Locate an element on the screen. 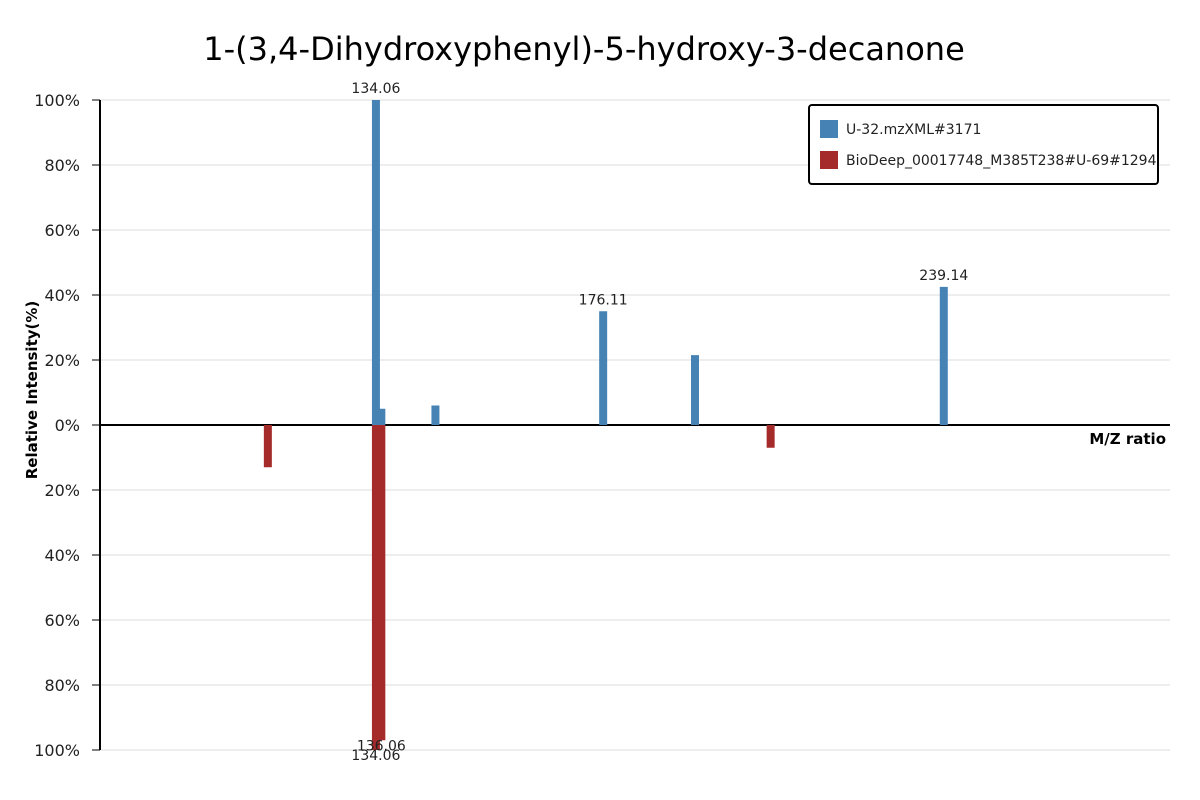  legend-label-series-1: U-32.mzXML#3171 is located at coordinates (913, 130).